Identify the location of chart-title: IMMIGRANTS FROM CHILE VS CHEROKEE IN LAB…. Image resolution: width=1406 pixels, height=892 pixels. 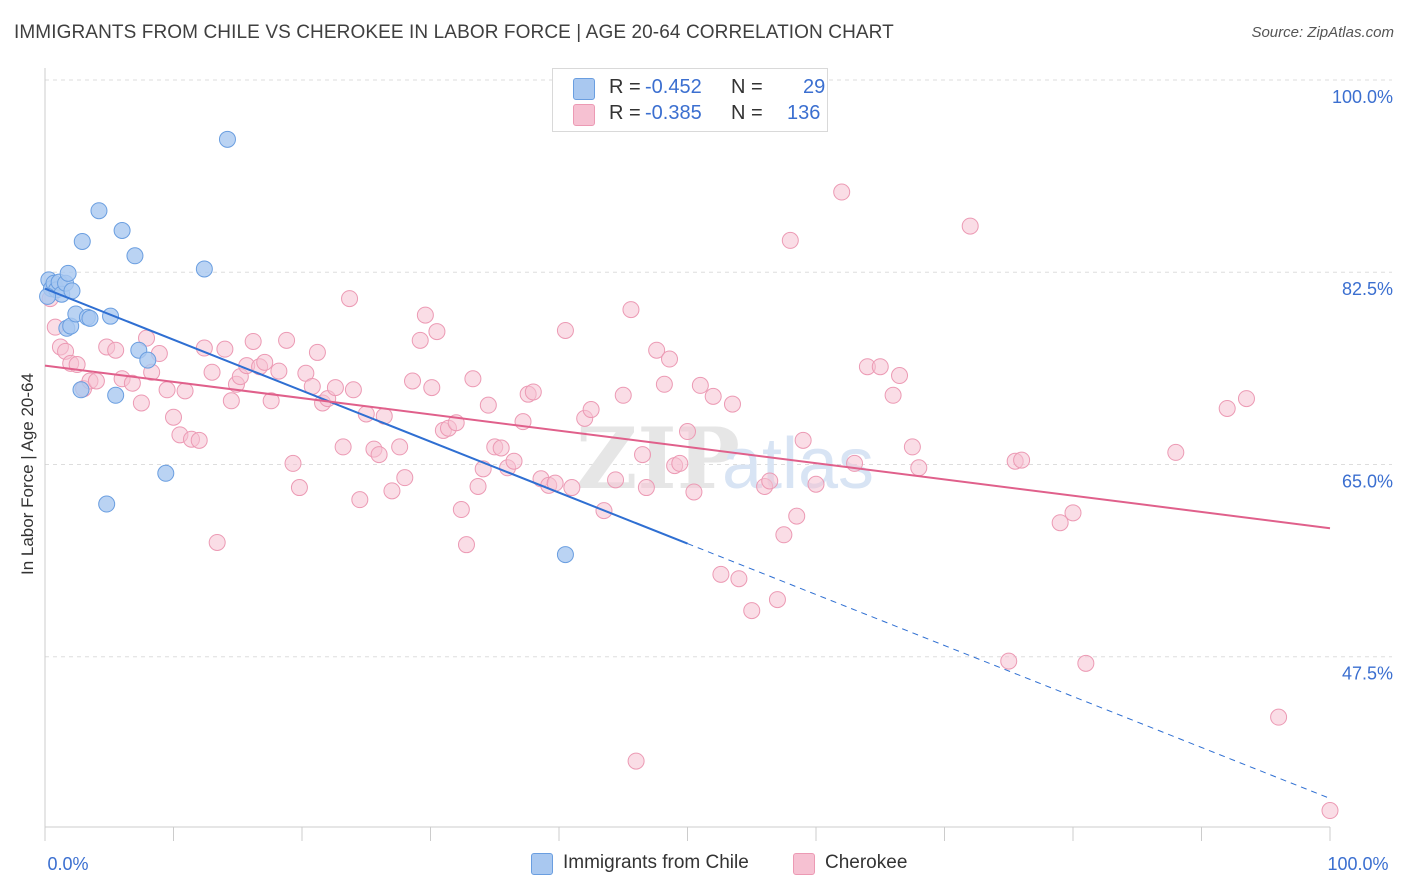
(454, 32).